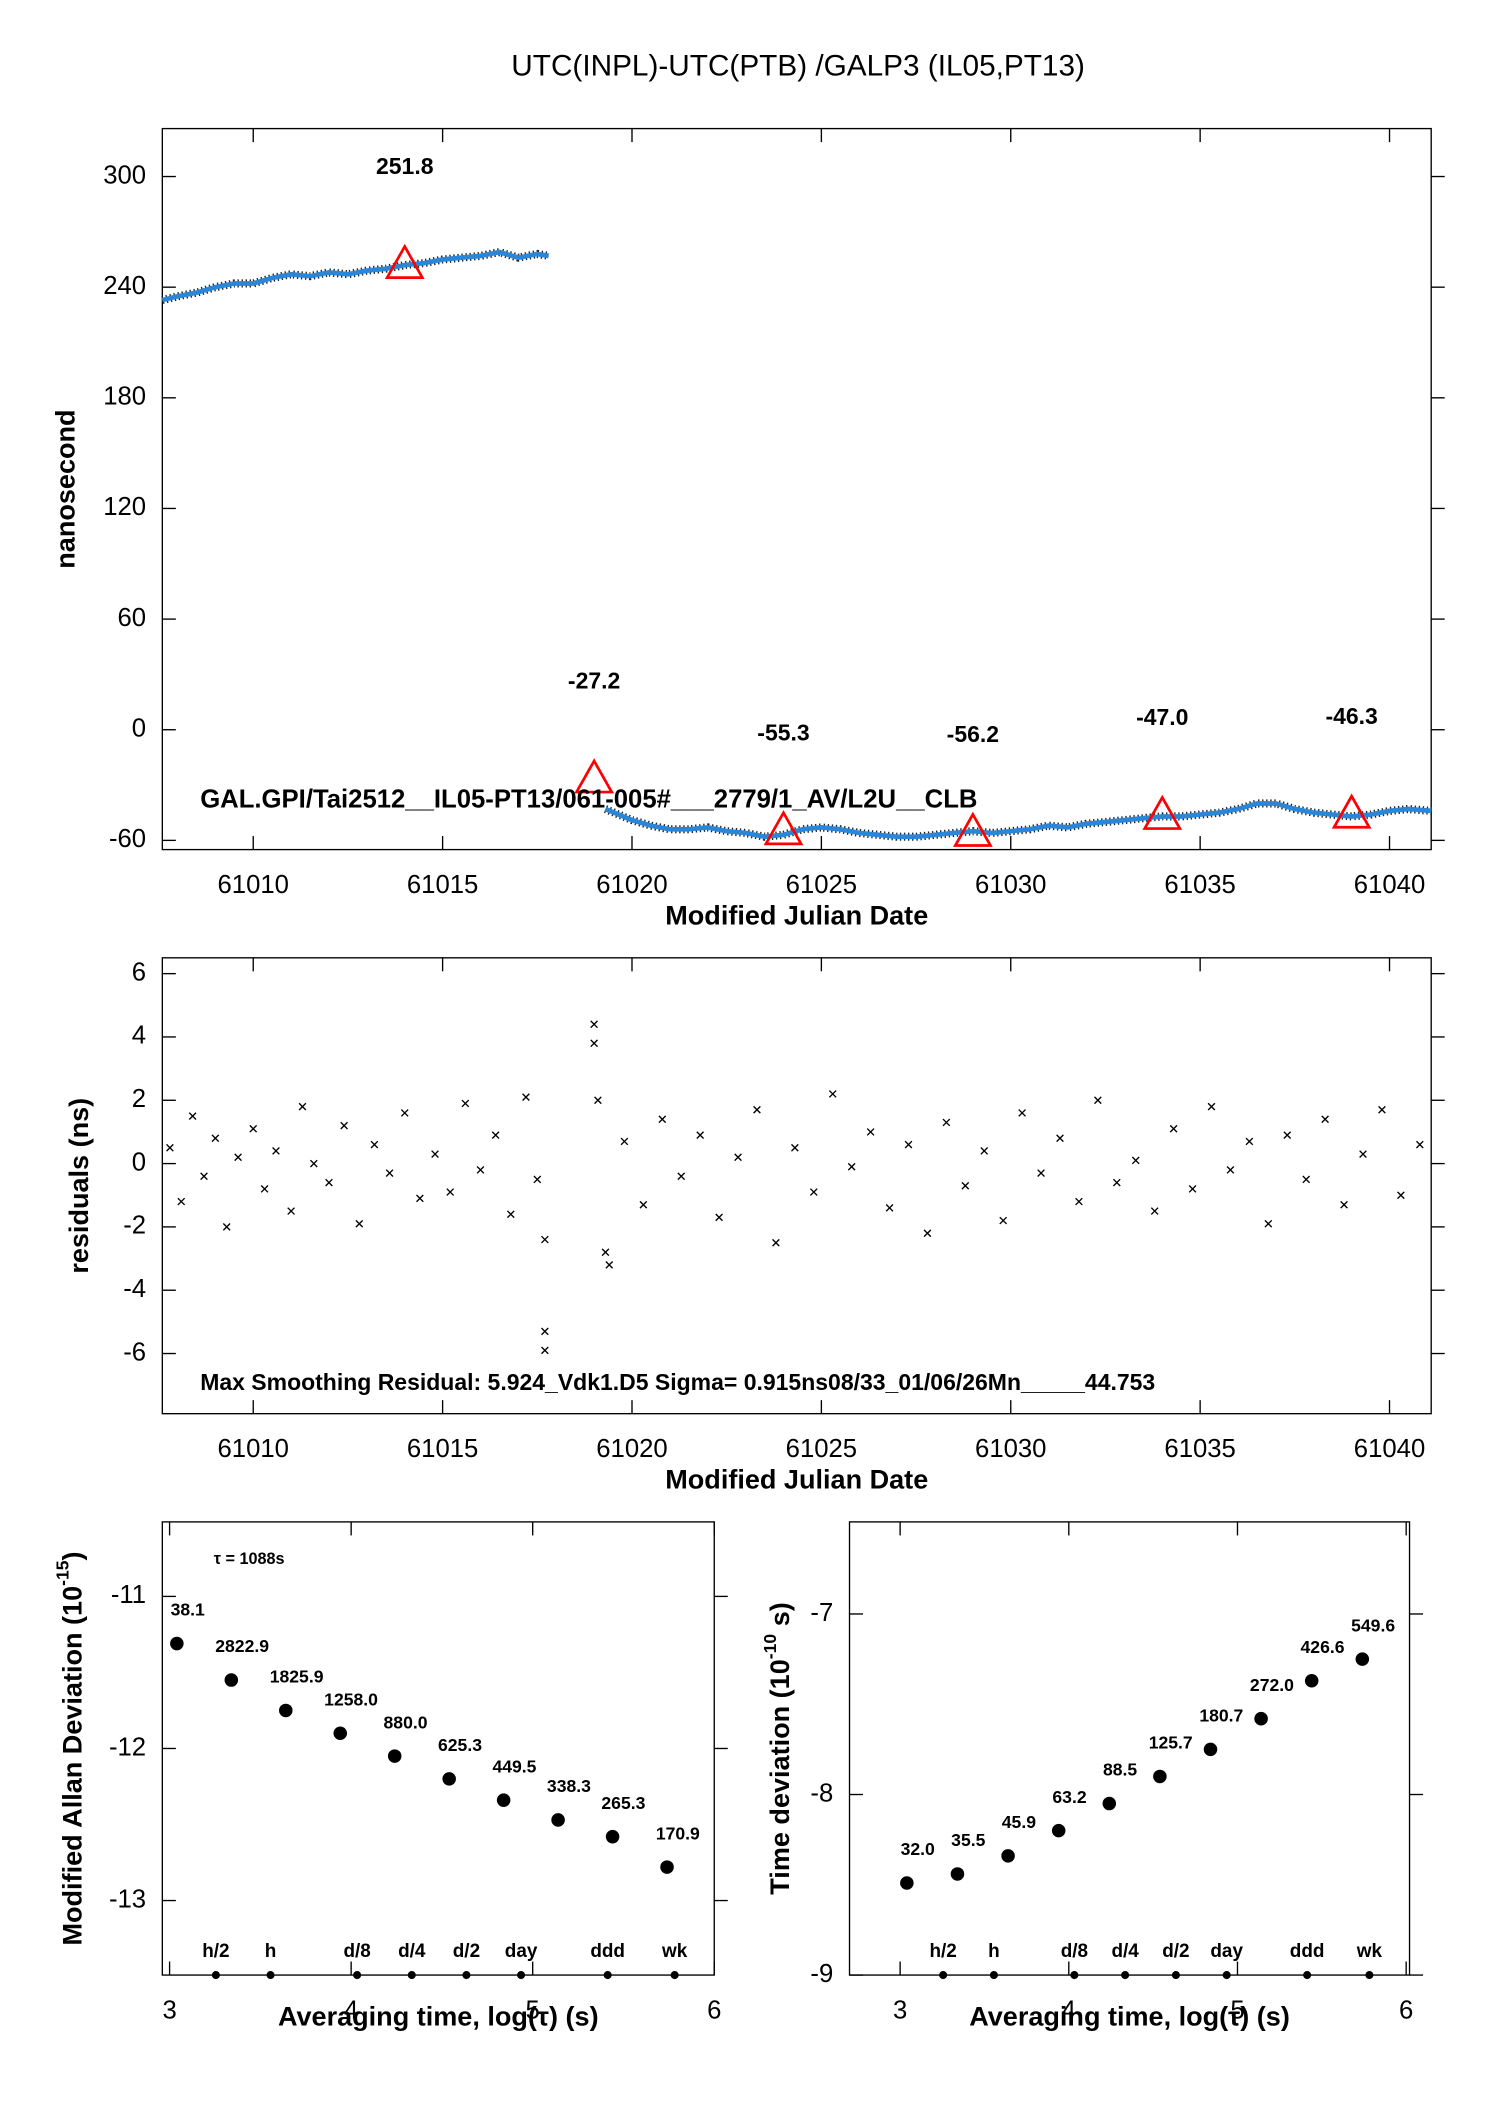  Describe the element at coordinates (1237, 2010) in the screenshot. I see `x-tick-label: 5` at that location.